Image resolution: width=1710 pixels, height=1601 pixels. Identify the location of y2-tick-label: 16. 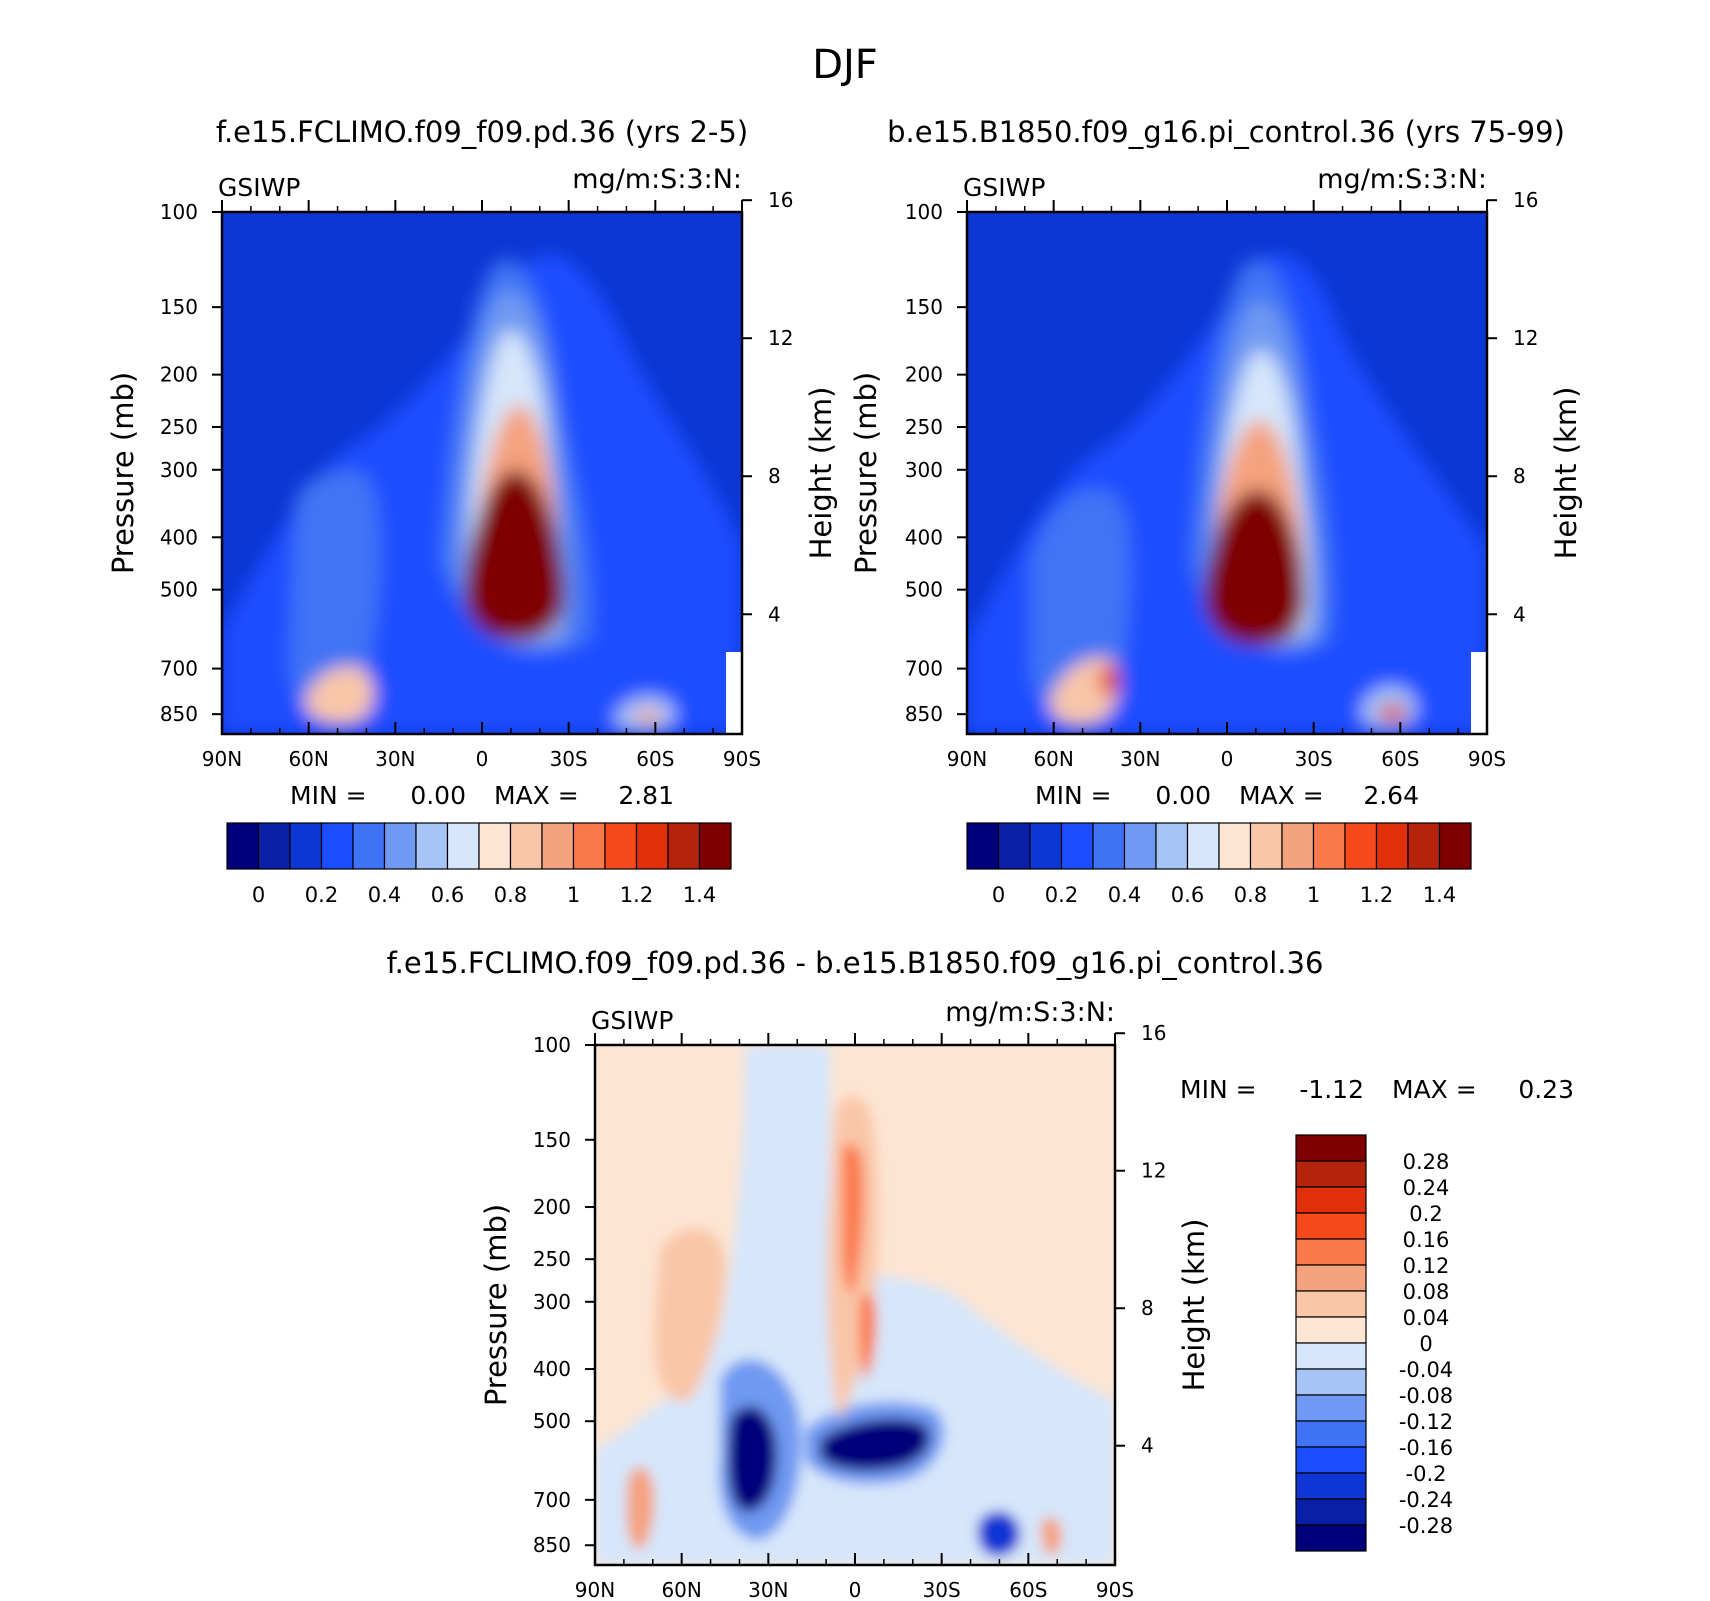
(1525, 200).